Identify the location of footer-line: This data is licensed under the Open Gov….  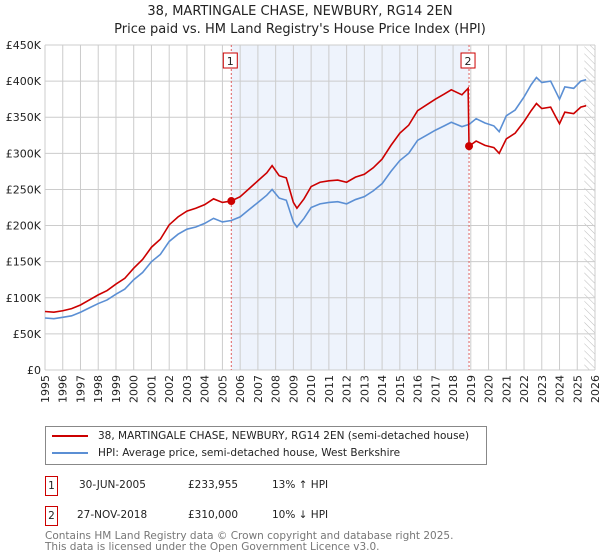
(212, 547).